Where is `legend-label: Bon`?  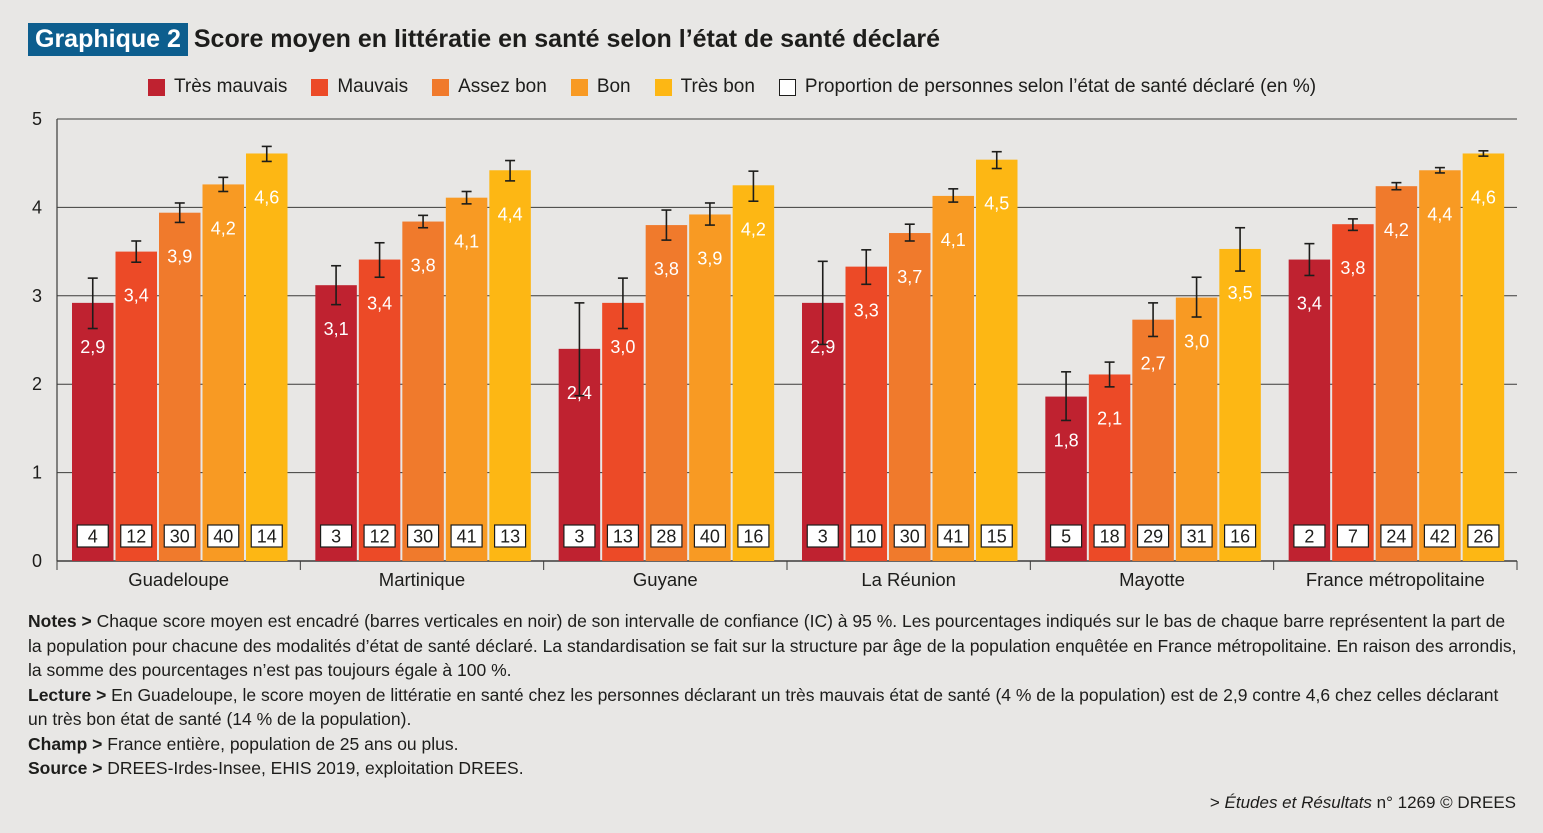
legend-label: Bon is located at coordinates (613, 86).